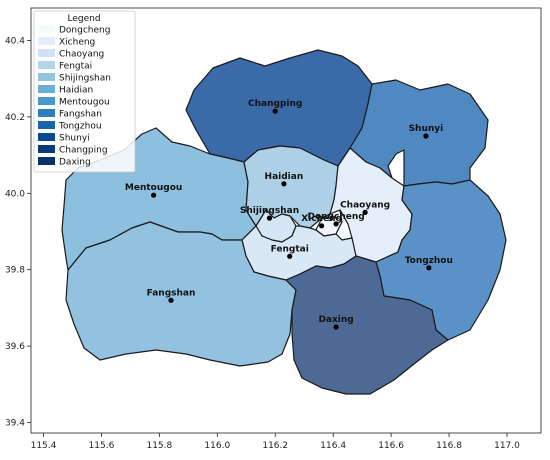 The image size is (550, 460). I want to click on legend-entry-label: Changping, so click(83, 151).